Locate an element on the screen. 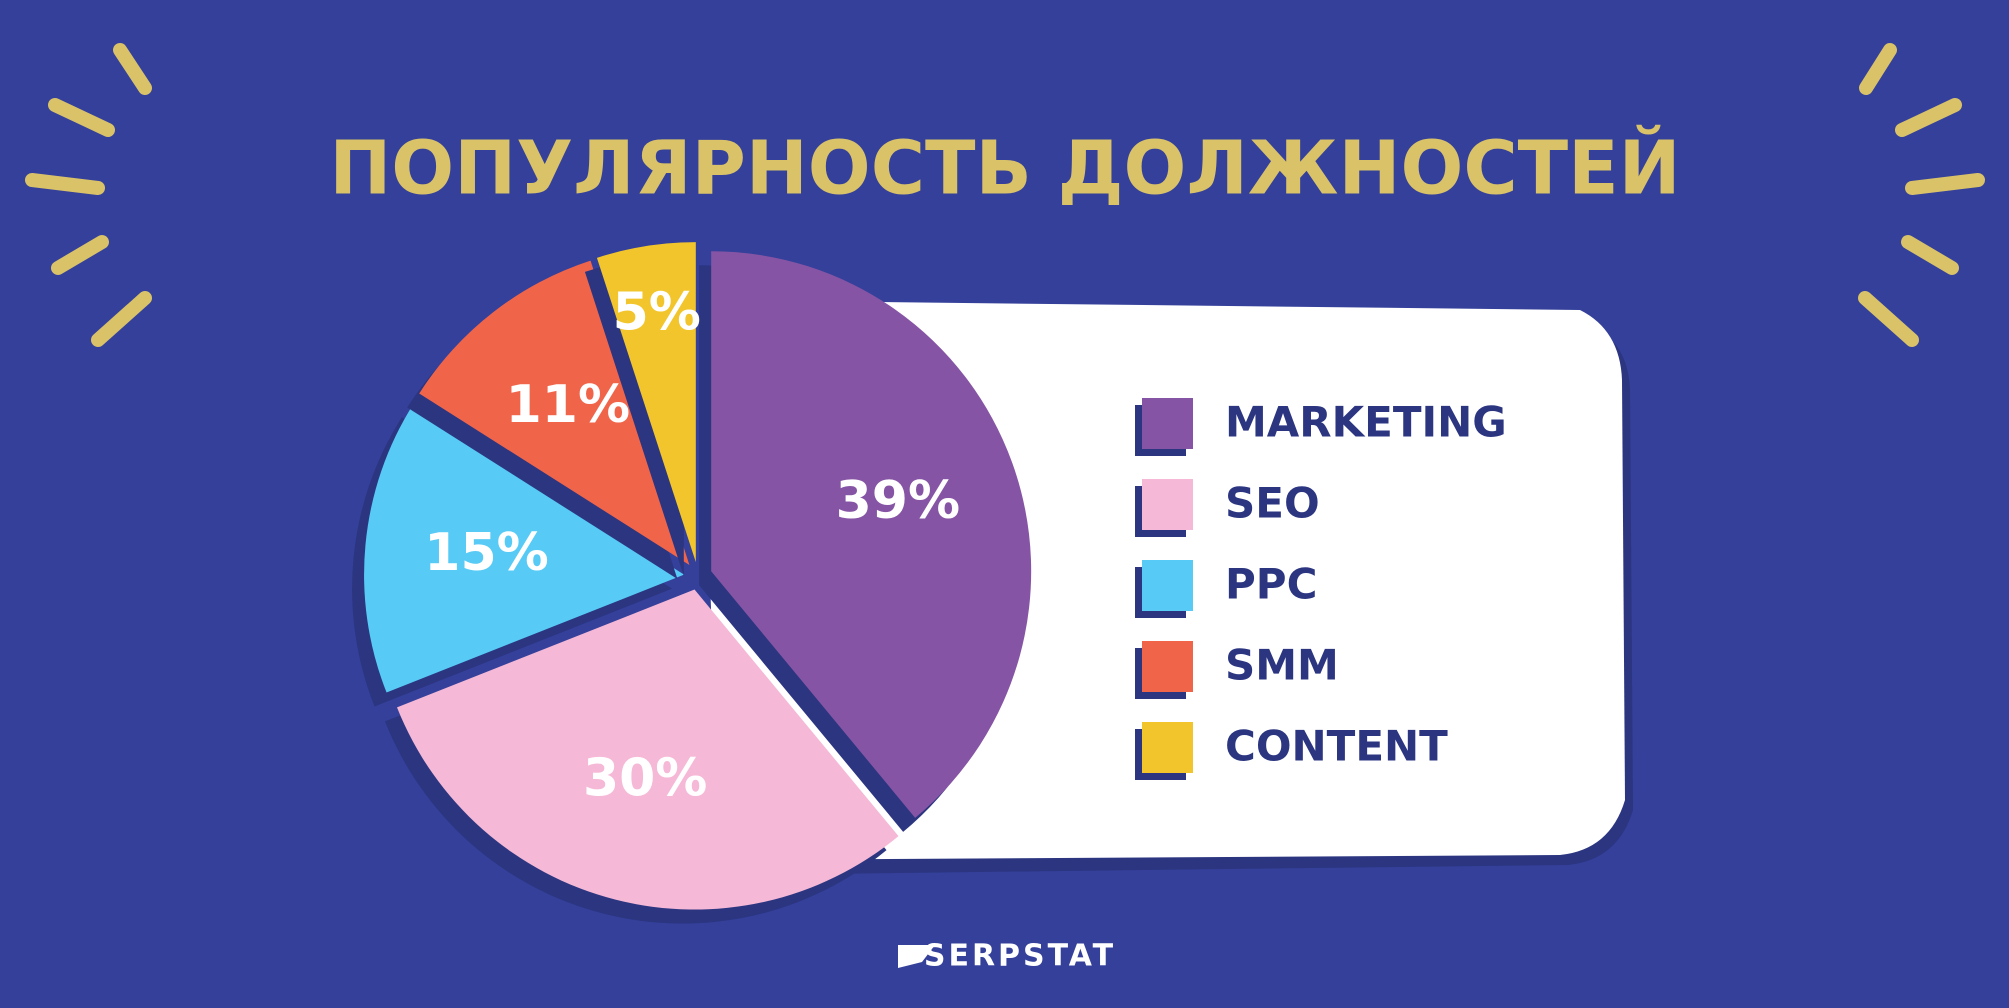  brand-name: SERPSTAT is located at coordinates (1020, 956).